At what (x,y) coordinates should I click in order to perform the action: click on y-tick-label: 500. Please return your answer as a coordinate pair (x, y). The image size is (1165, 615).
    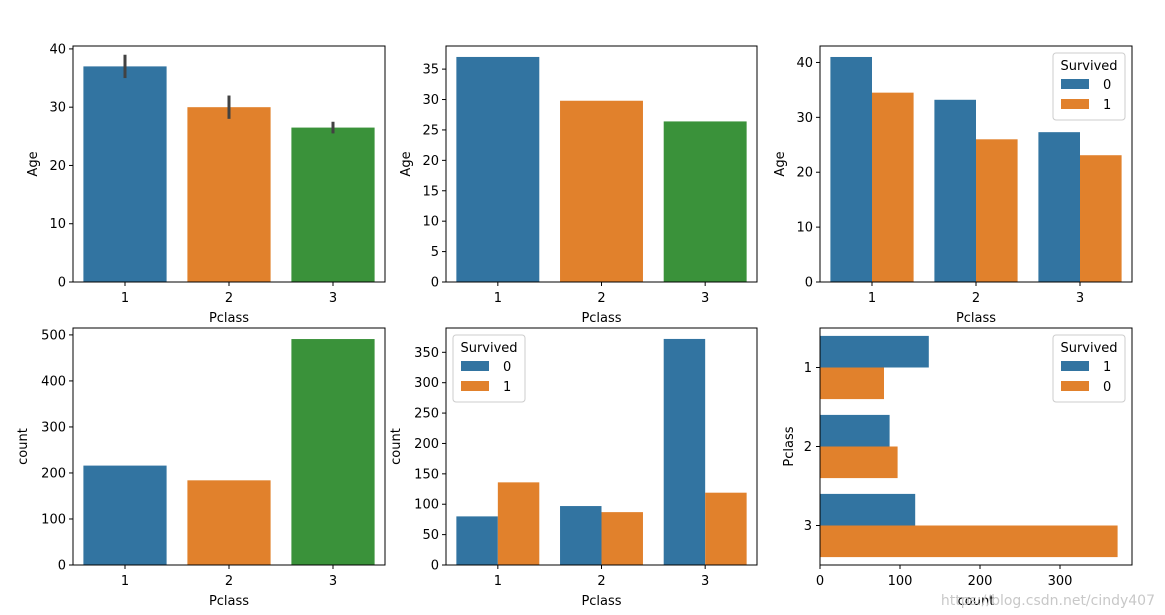
    Looking at the image, I should click on (53, 335).